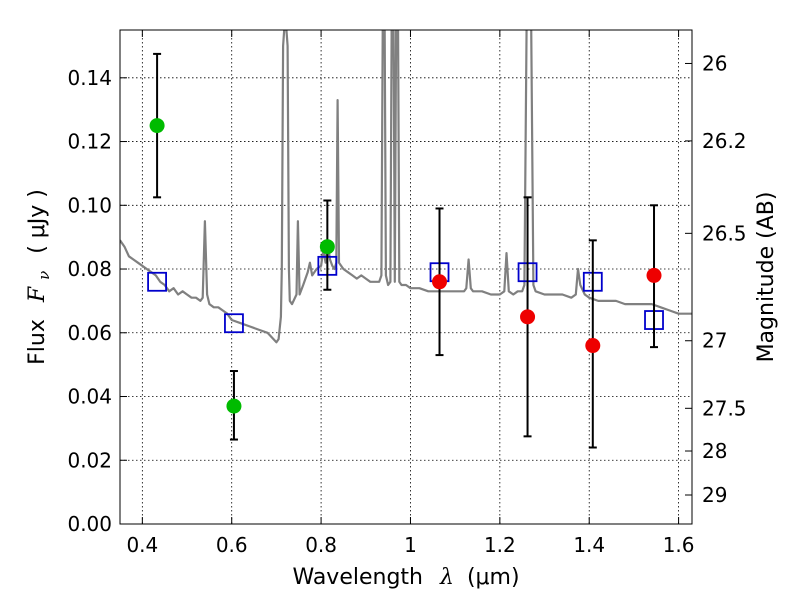 The image size is (800, 600). What do you see at coordinates (37, 294) in the screenshot?
I see `y-axis-label-symbol: F` at bounding box center [37, 294].